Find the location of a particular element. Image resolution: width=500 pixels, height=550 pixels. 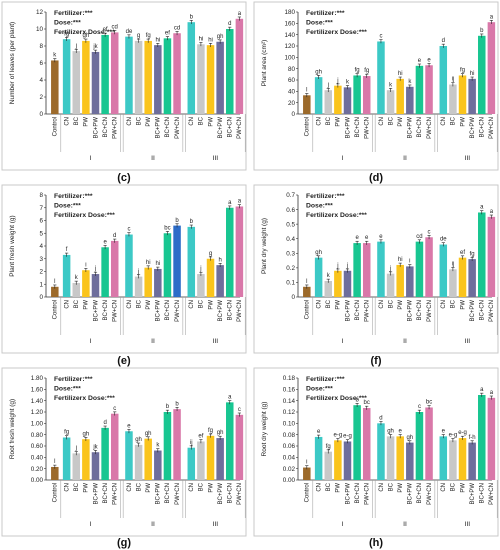

y-tick-label: 100 is located at coordinates (289, 58).